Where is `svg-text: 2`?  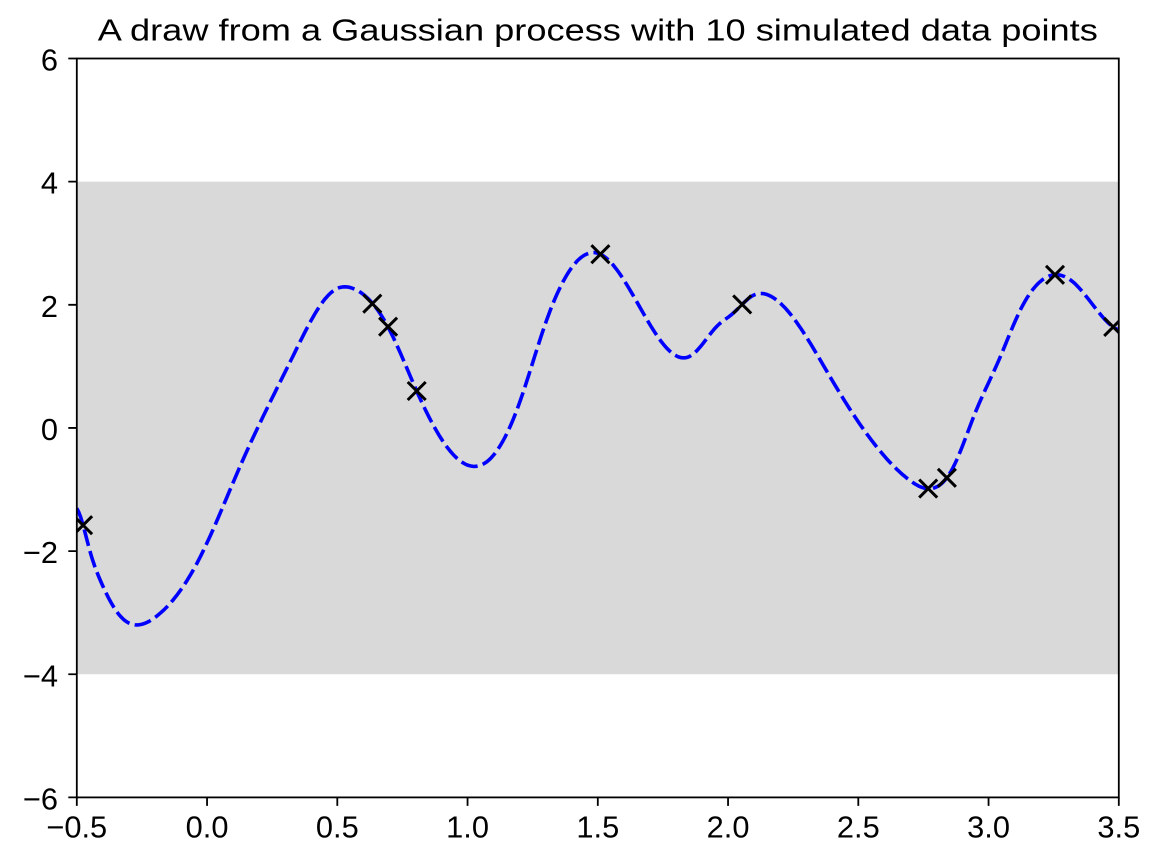 svg-text: 2 is located at coordinates (49, 306).